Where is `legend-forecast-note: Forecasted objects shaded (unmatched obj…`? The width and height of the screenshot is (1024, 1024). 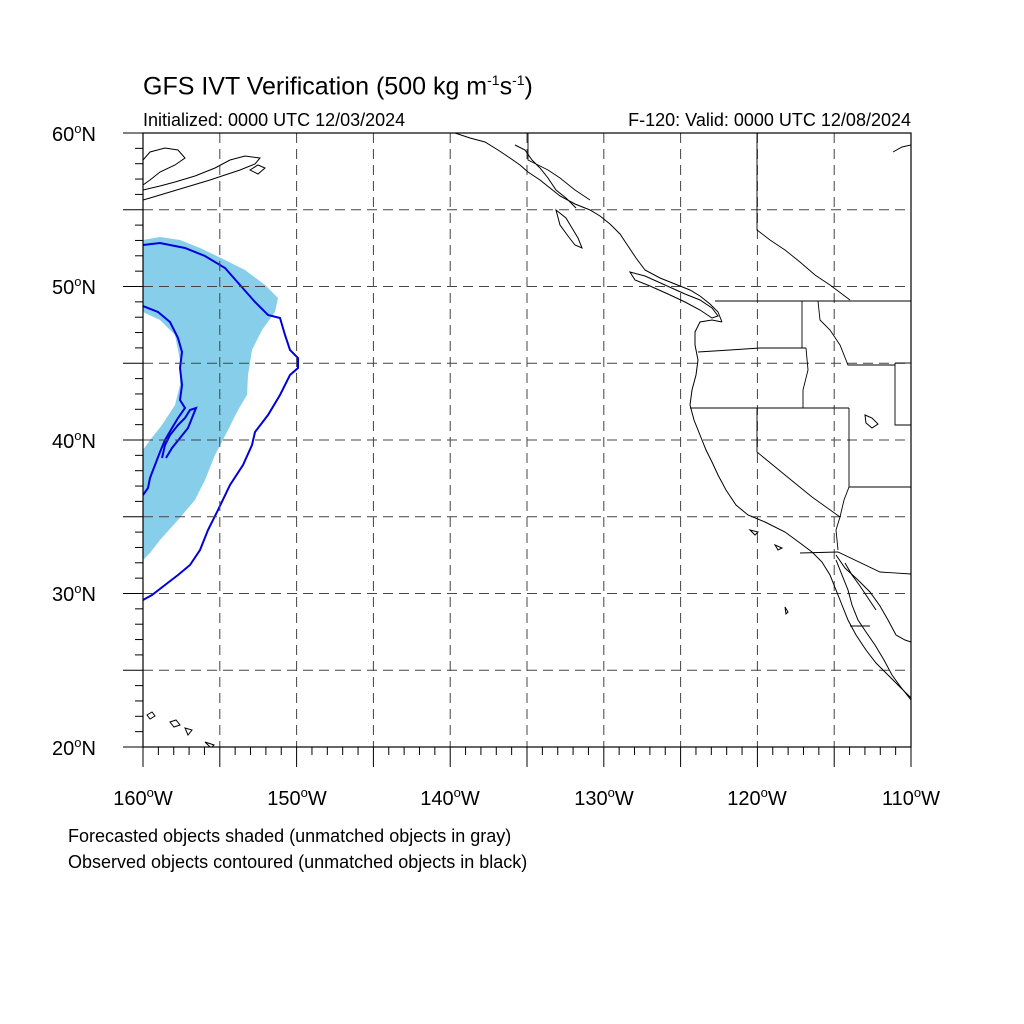 legend-forecast-note: Forecasted objects shaded (unmatched obj… is located at coordinates (290, 836).